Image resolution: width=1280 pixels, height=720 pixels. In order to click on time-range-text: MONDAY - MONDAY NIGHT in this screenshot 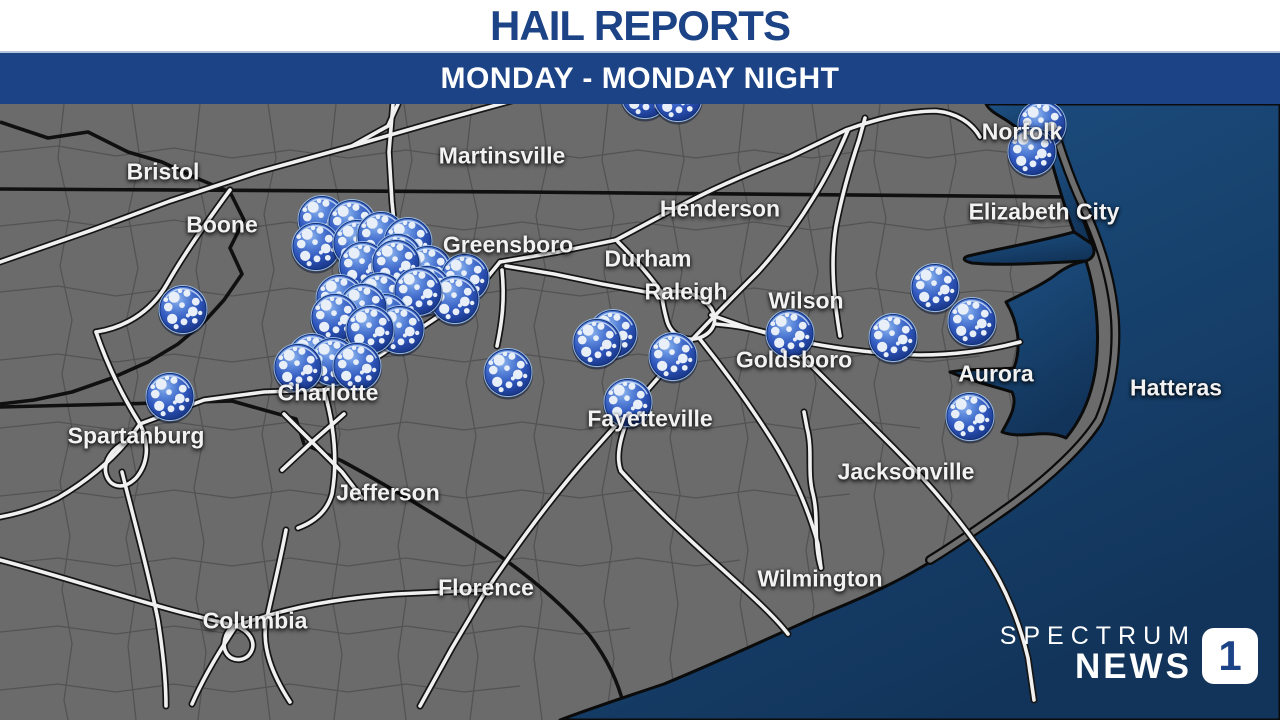, I will do `click(640, 78)`.